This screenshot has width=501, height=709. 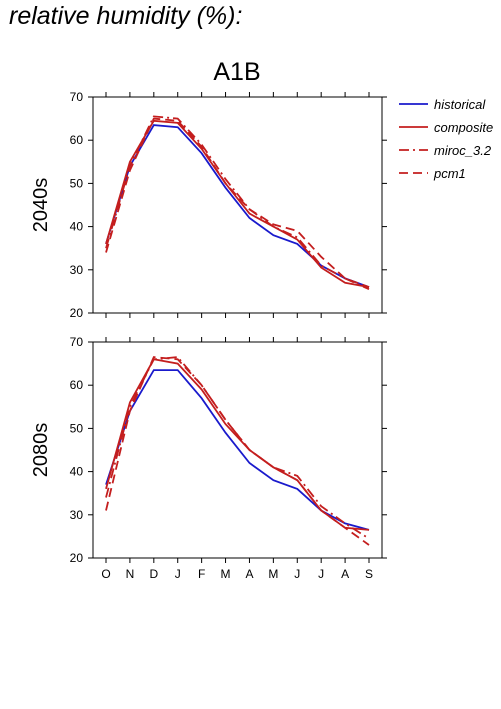 I want to click on x-tick-label: D, so click(x=153, y=574).